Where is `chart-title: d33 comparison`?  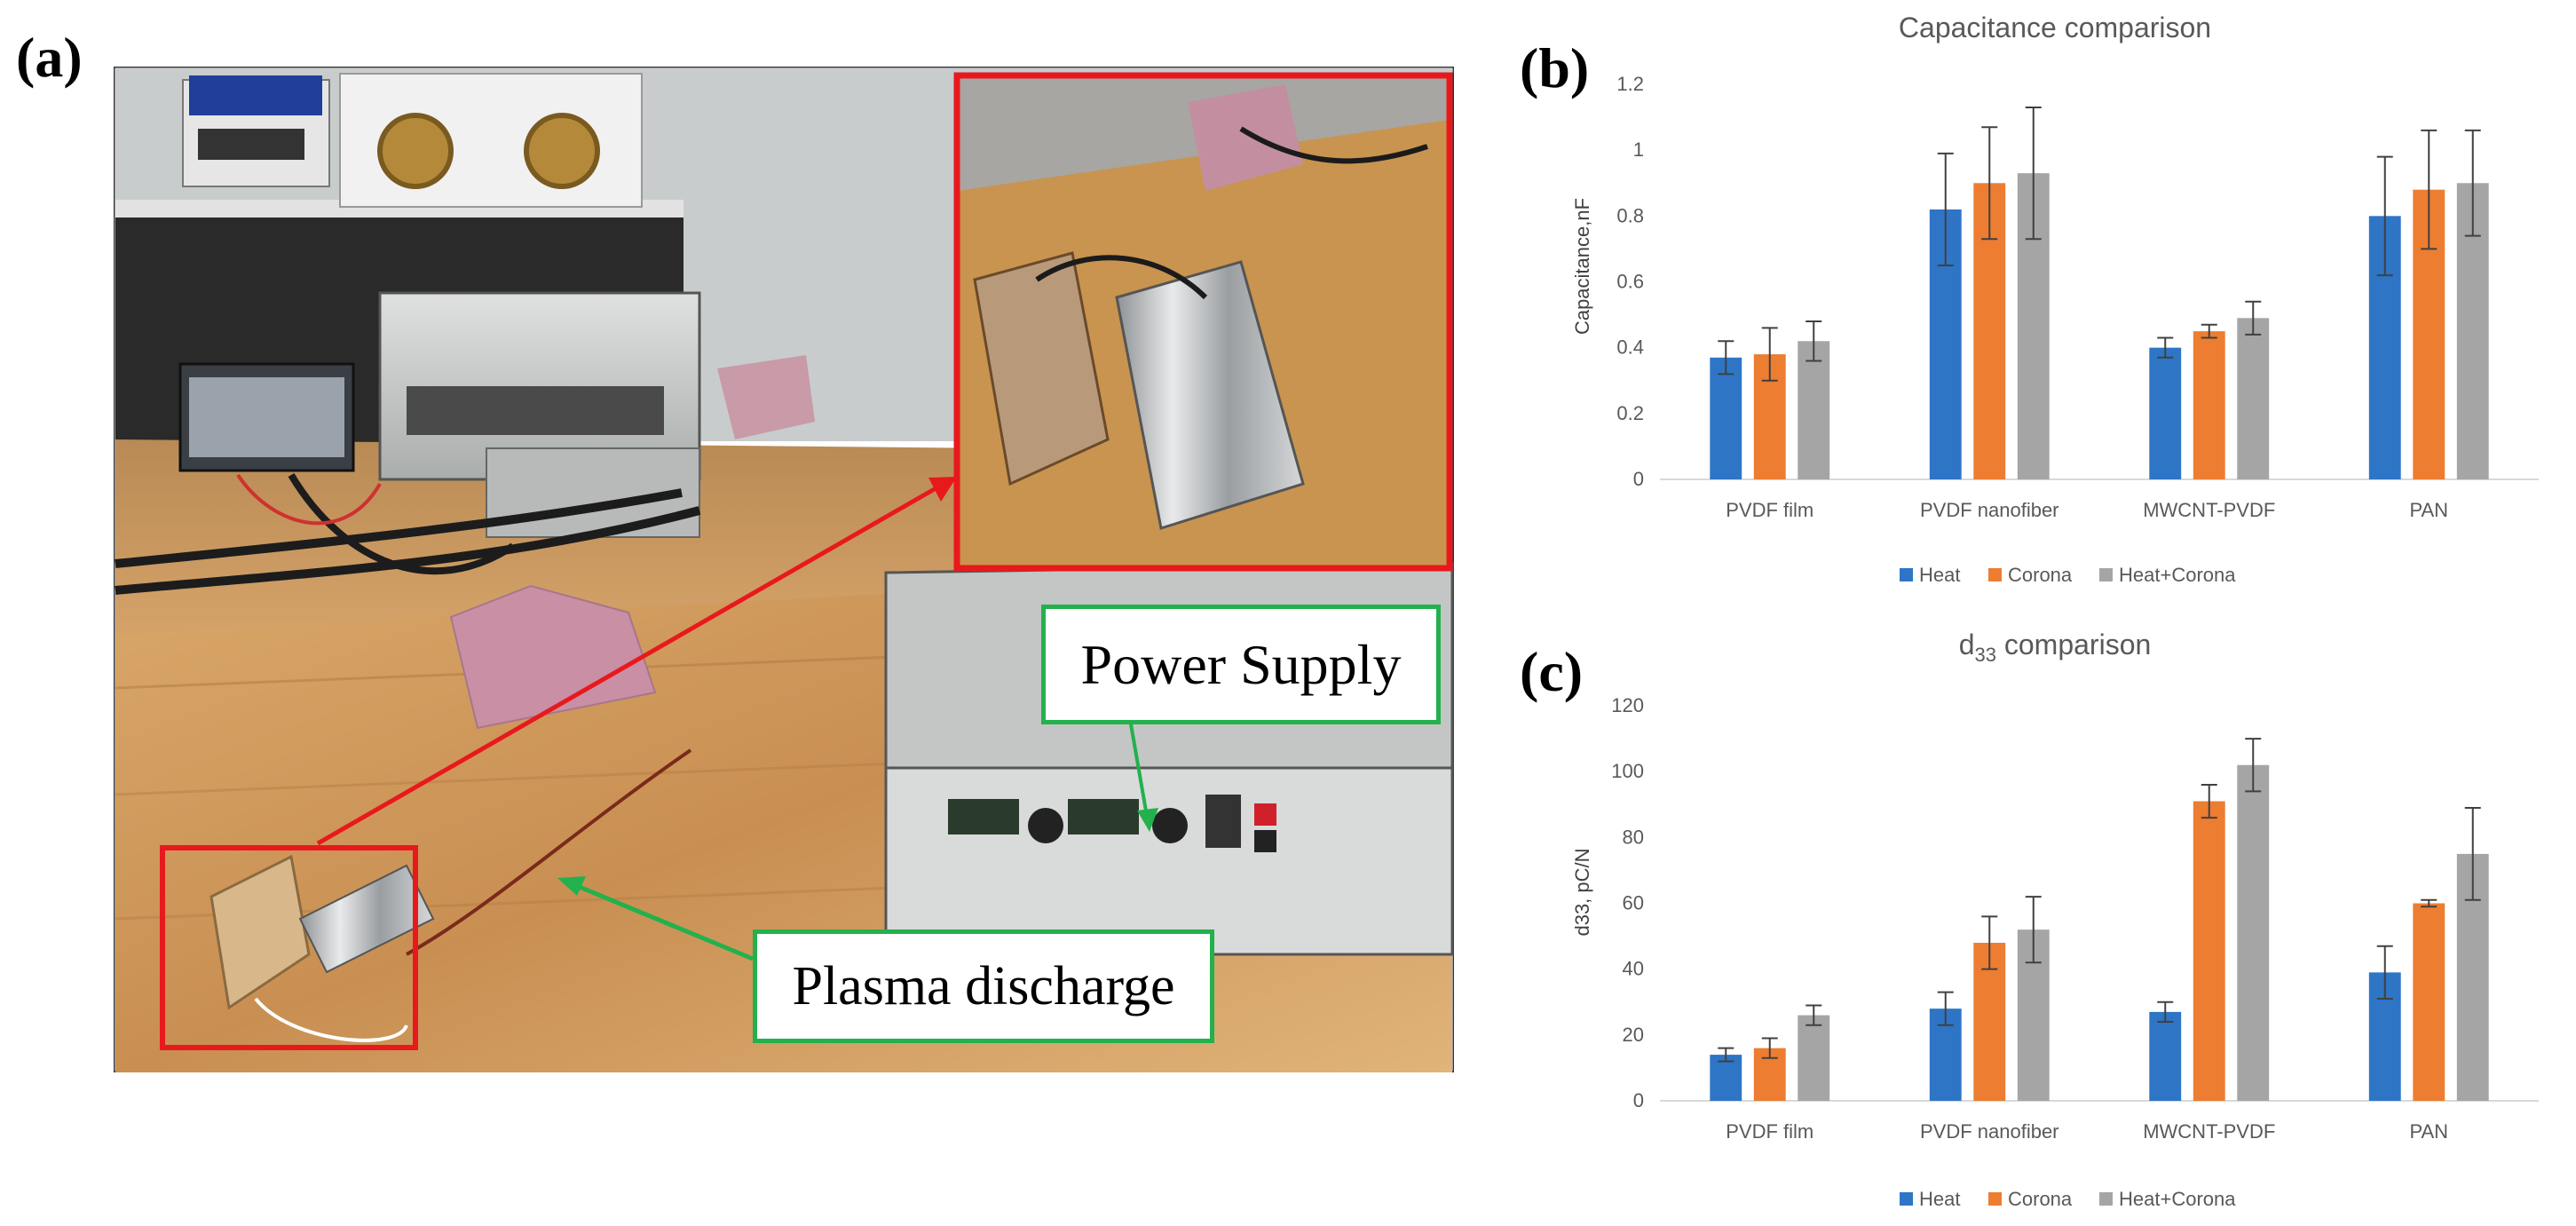
chart-title: d33 comparison is located at coordinates (2055, 647).